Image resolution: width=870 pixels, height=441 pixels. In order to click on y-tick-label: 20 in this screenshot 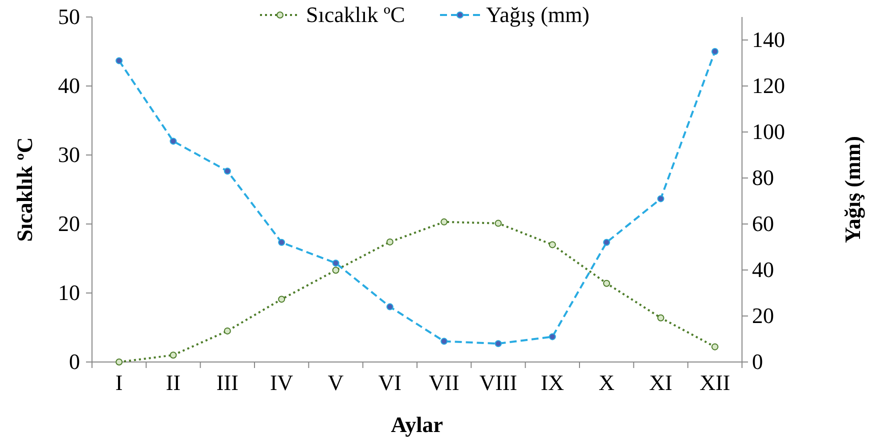, I will do `click(69, 223)`.